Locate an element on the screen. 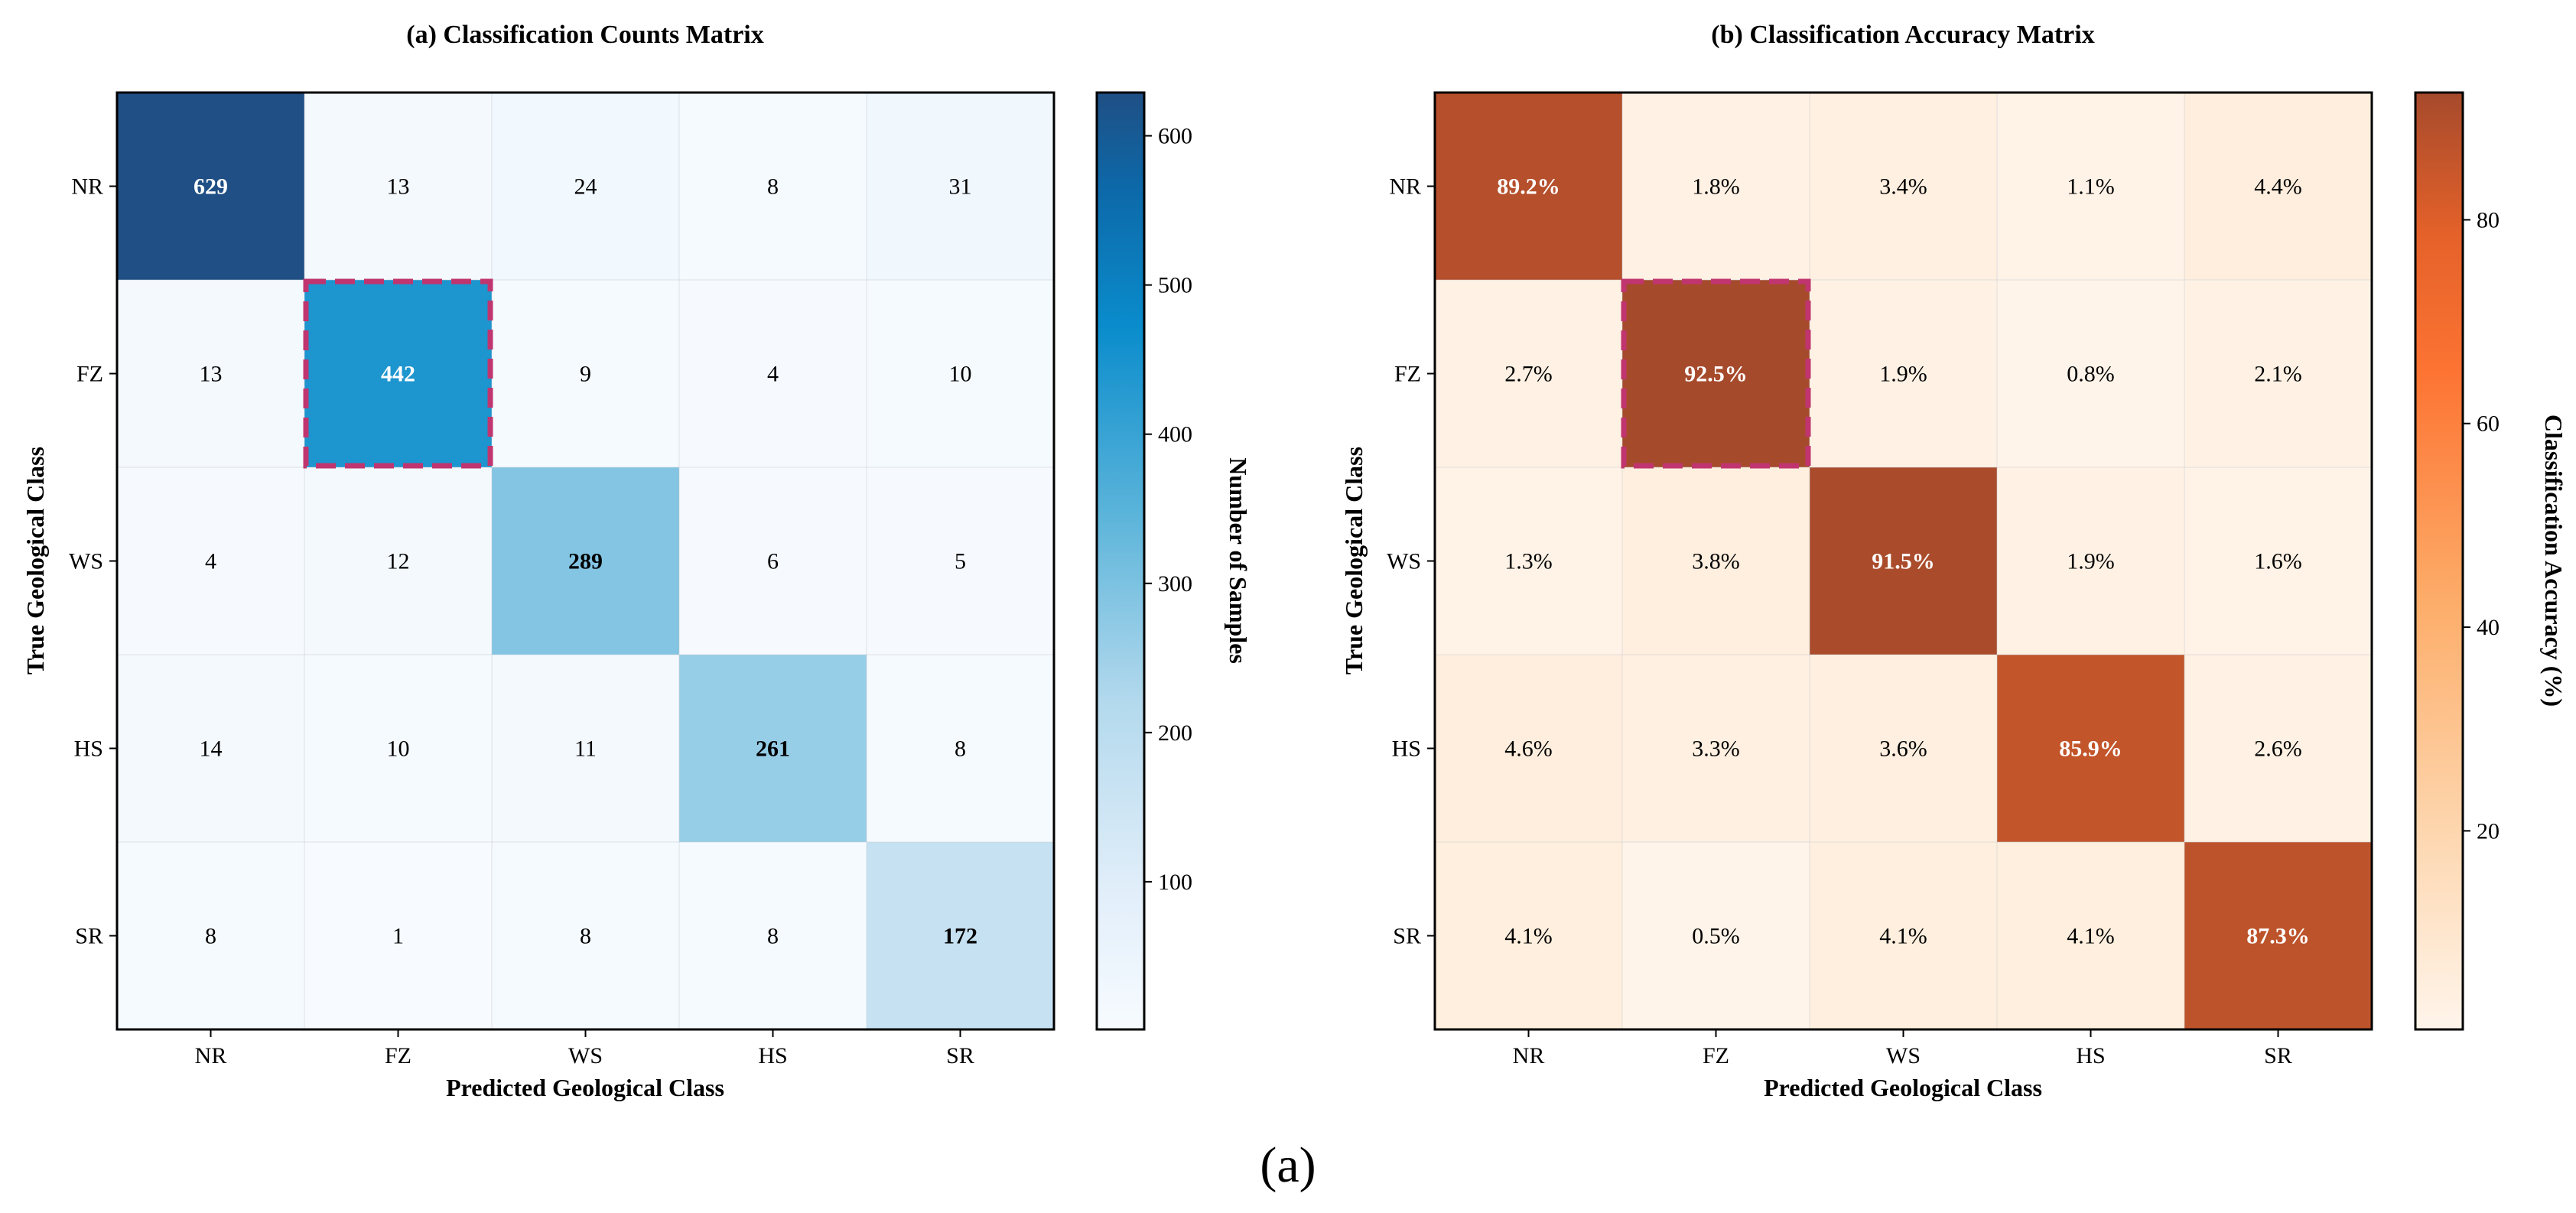  data-label: 10 is located at coordinates (398, 749).